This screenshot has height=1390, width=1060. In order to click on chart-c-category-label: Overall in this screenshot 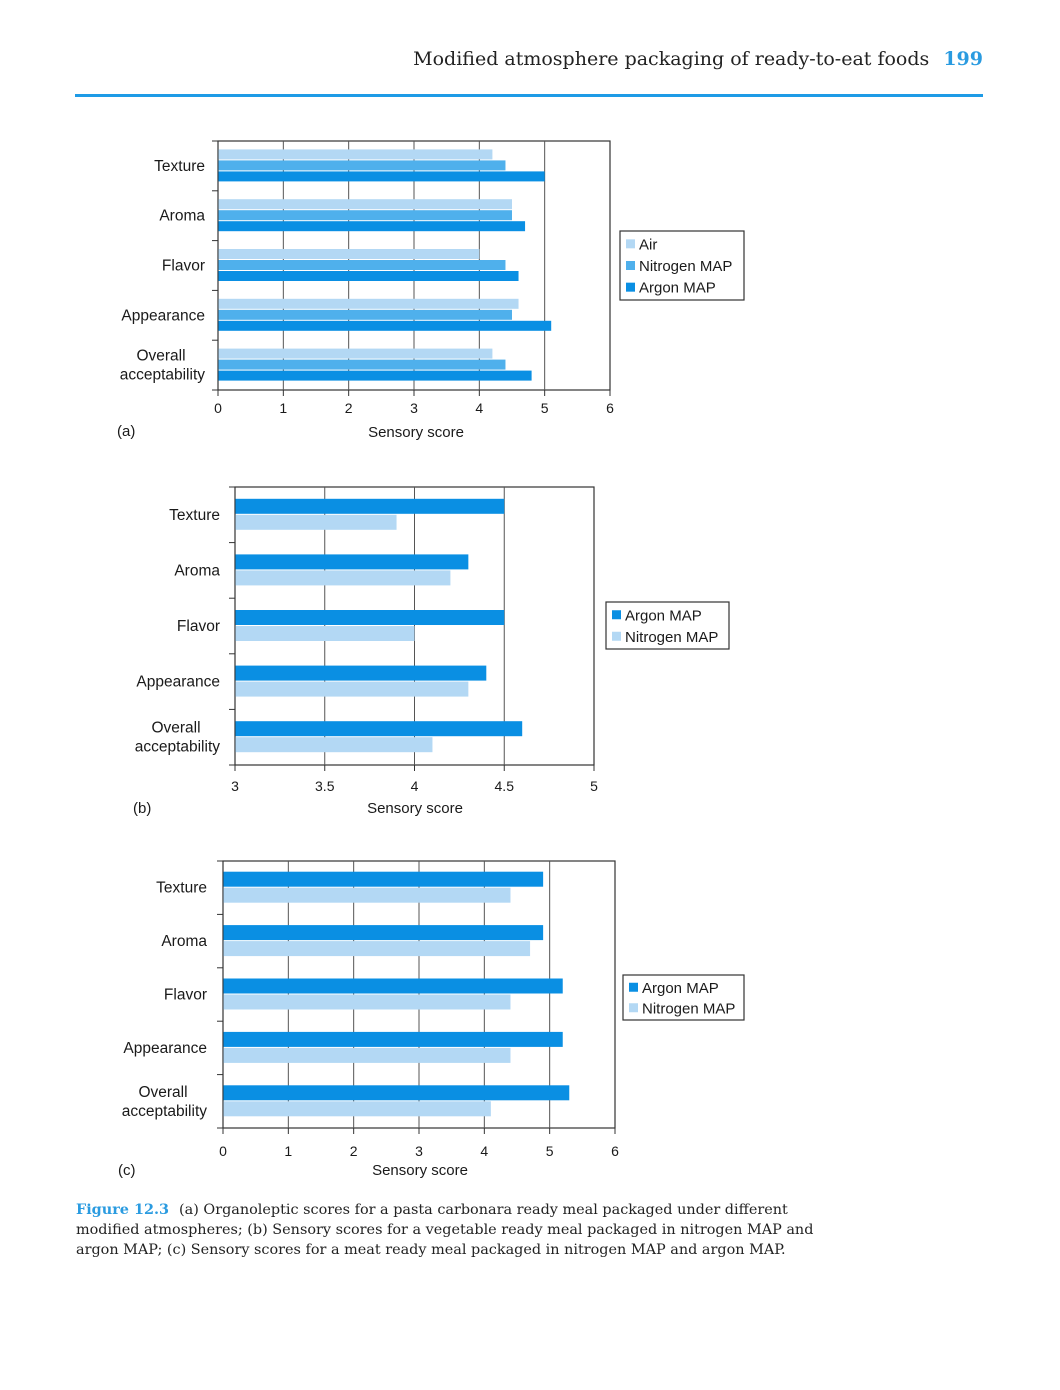, I will do `click(162, 1092)`.